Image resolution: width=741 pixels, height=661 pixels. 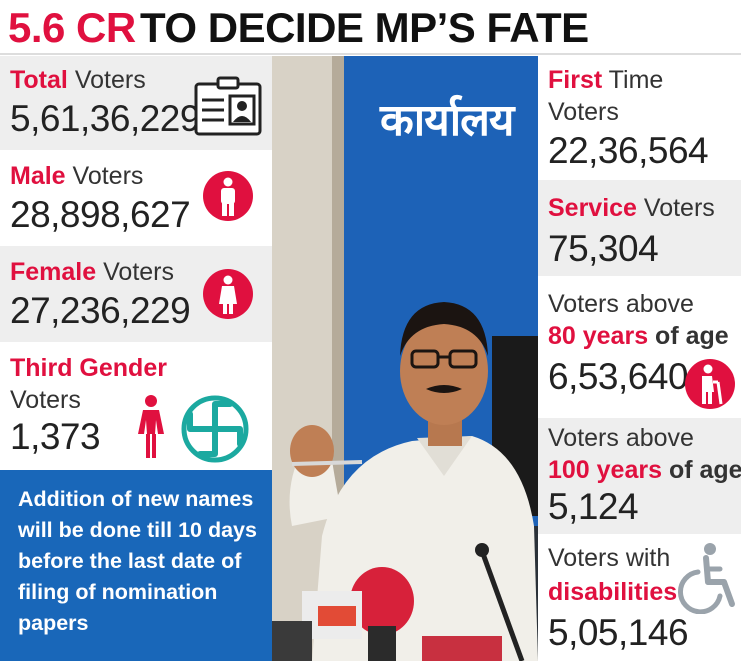 I want to click on disabilities-value: 5,05,146, so click(x=618, y=632).